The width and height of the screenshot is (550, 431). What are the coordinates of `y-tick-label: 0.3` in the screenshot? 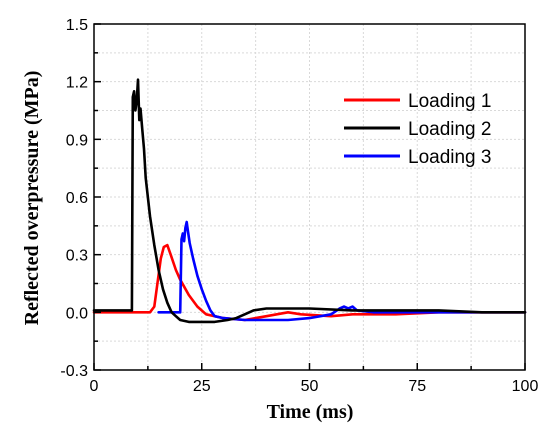 It's located at (77, 256).